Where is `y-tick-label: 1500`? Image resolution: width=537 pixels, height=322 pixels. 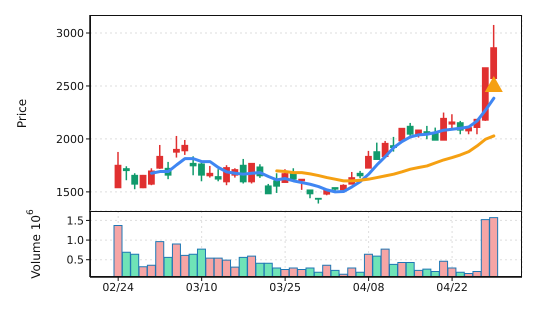
y-tick-label: 1500 is located at coordinates (70, 192).